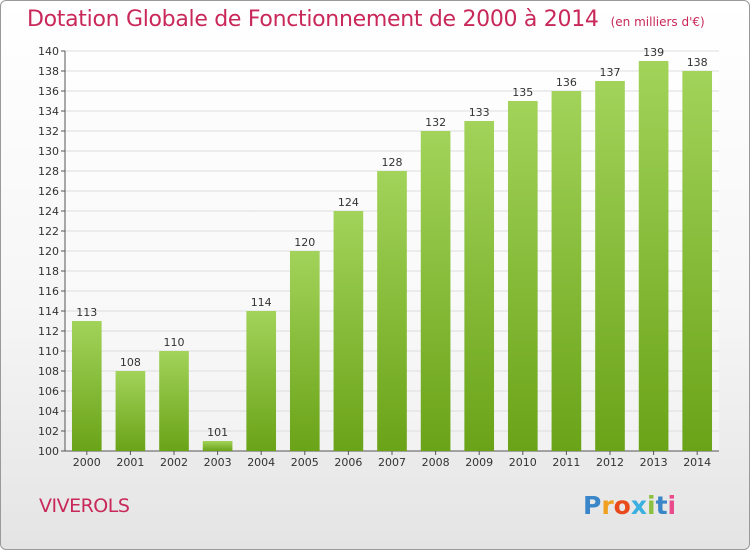 Image resolution: width=750 pixels, height=550 pixels. Describe the element at coordinates (48, 391) in the screenshot. I see `y-tick-label: 106` at that location.